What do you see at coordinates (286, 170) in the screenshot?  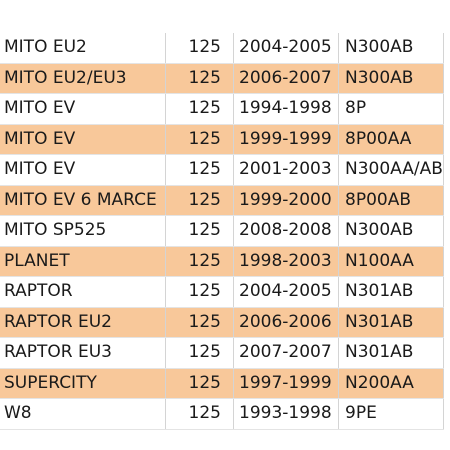 I see `years-cell: 2001-2003` at bounding box center [286, 170].